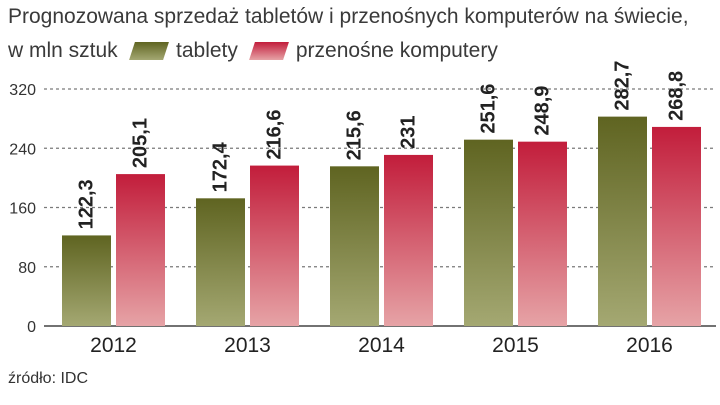 This screenshot has width=720, height=405. What do you see at coordinates (623, 86) in the screenshot?
I see `data-label-tablets-2016: 282,7` at bounding box center [623, 86].